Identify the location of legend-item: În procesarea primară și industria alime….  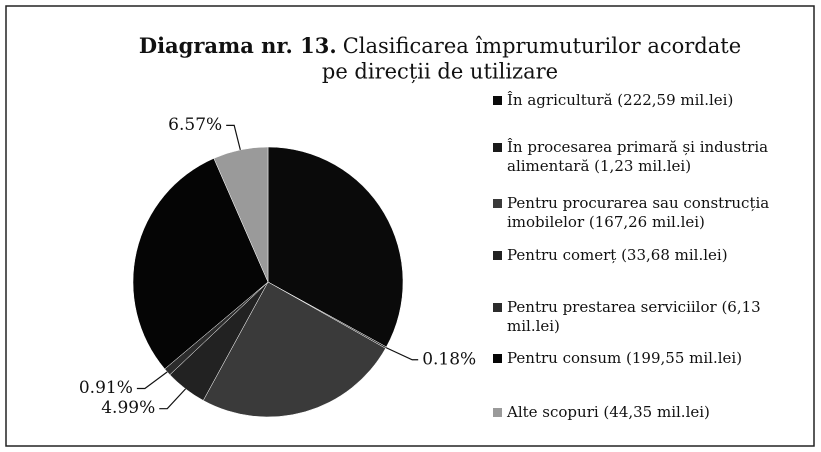
(653, 157).